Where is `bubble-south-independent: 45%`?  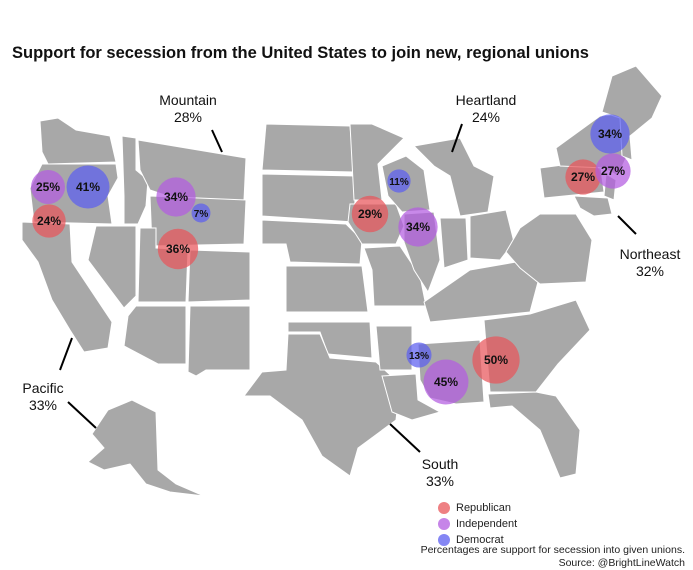
bubble-south-independent: 45% is located at coordinates (446, 382).